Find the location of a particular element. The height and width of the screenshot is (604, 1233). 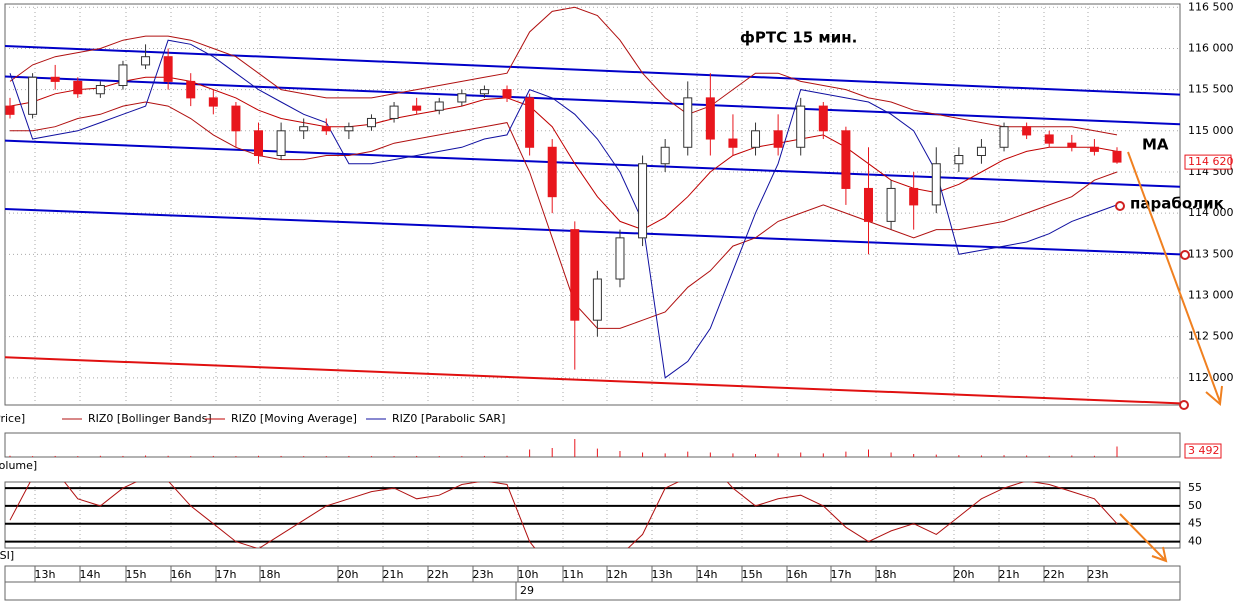

panel-label: RSI] is located at coordinates (7, 555).